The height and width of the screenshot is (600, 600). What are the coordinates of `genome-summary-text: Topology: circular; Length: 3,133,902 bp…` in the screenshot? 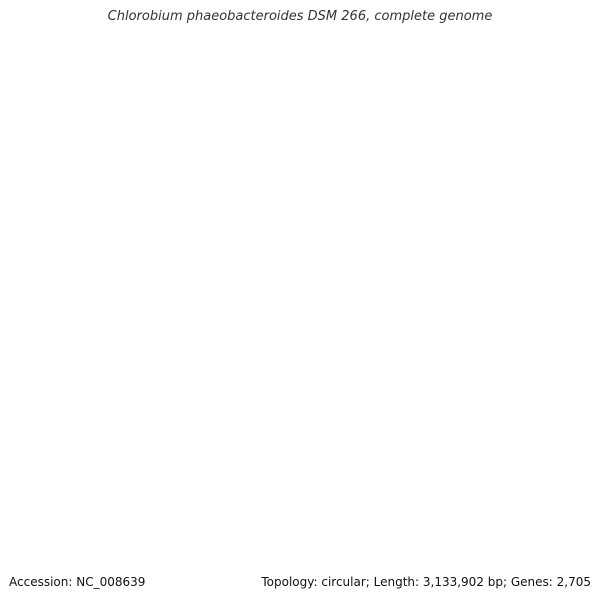 It's located at (426, 582).